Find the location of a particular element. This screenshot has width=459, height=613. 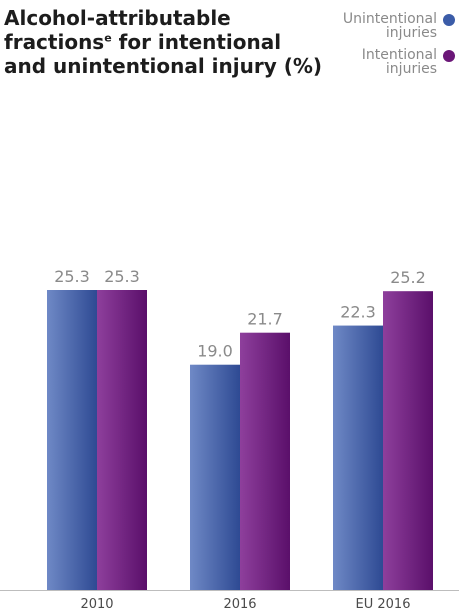

legend-item-unintentional: Unintentional injuries is located at coordinates (399, 26).